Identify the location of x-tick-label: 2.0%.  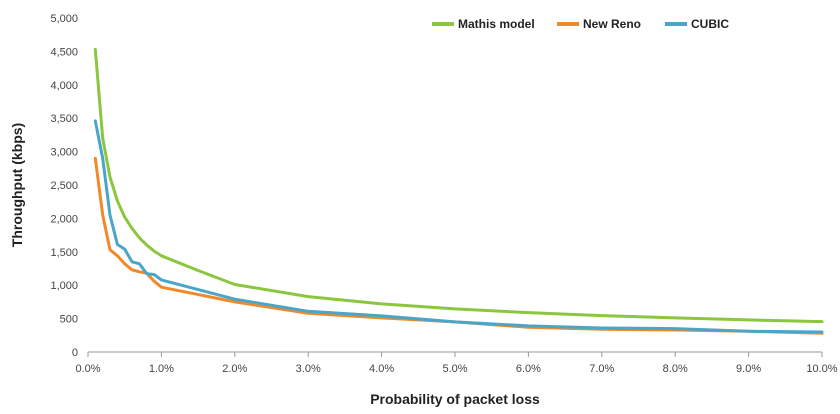
(234, 369).